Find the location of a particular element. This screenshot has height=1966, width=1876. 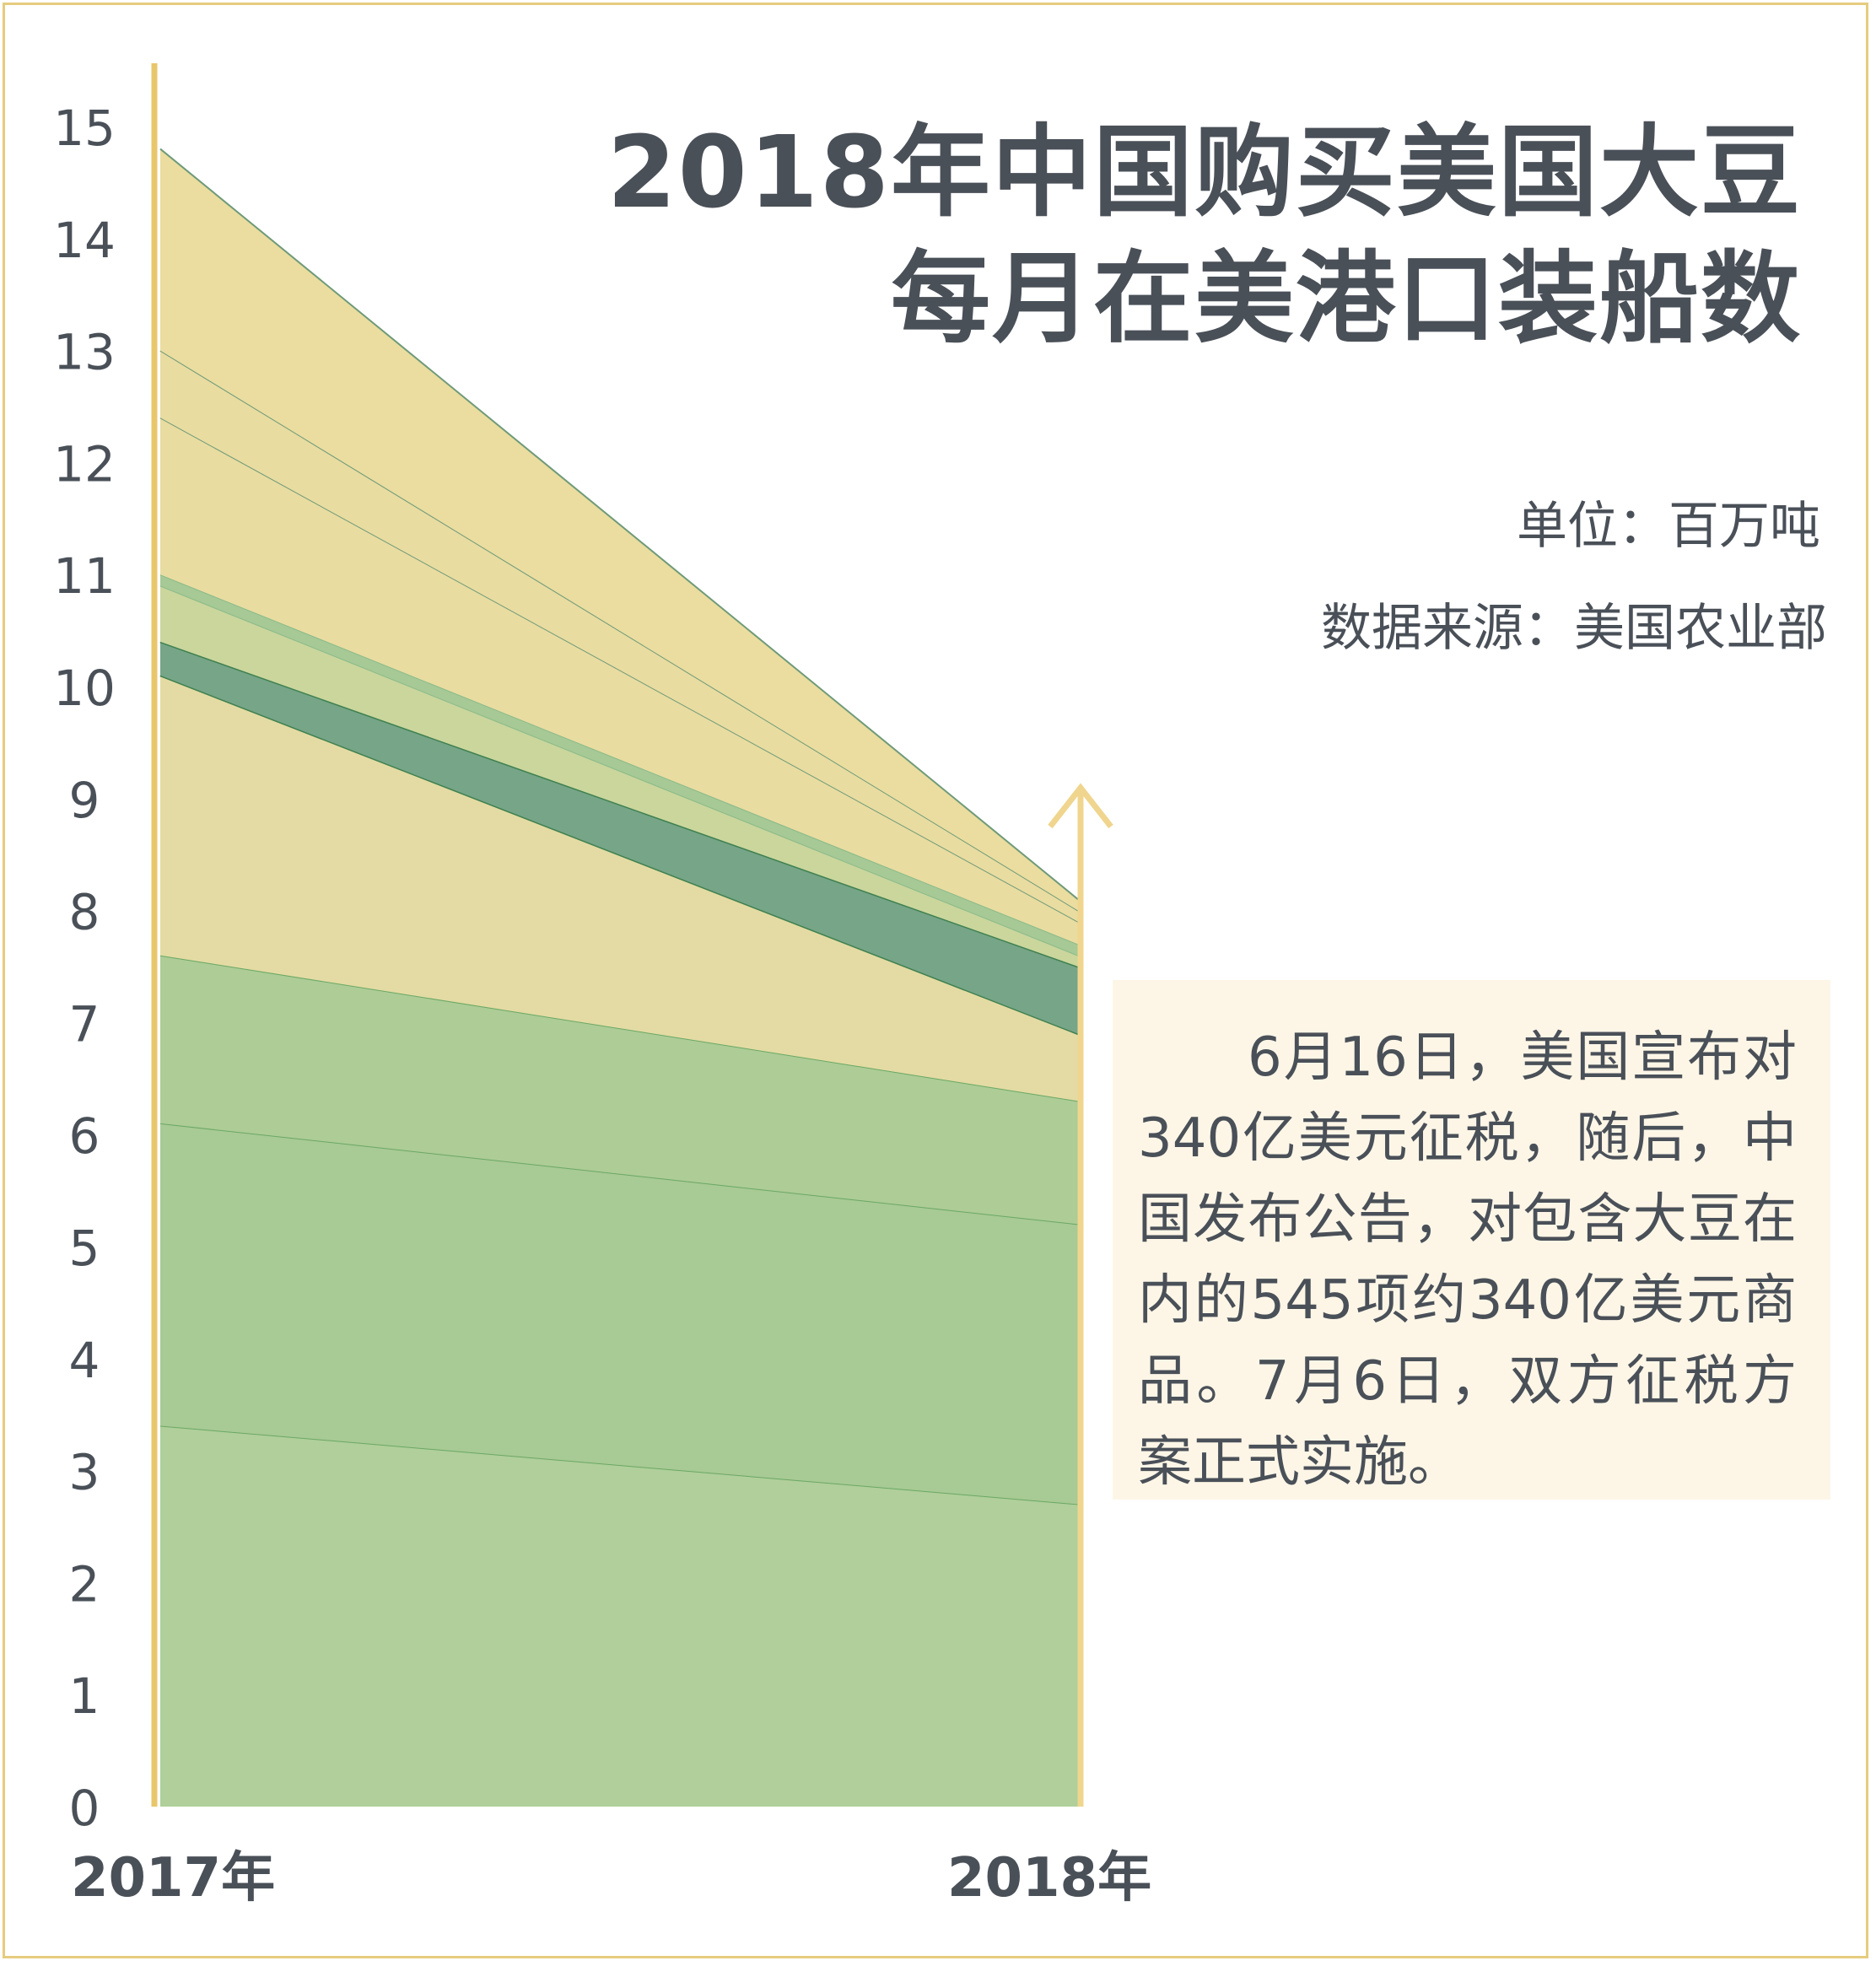

y-tick-label: 14 is located at coordinates (84, 241).